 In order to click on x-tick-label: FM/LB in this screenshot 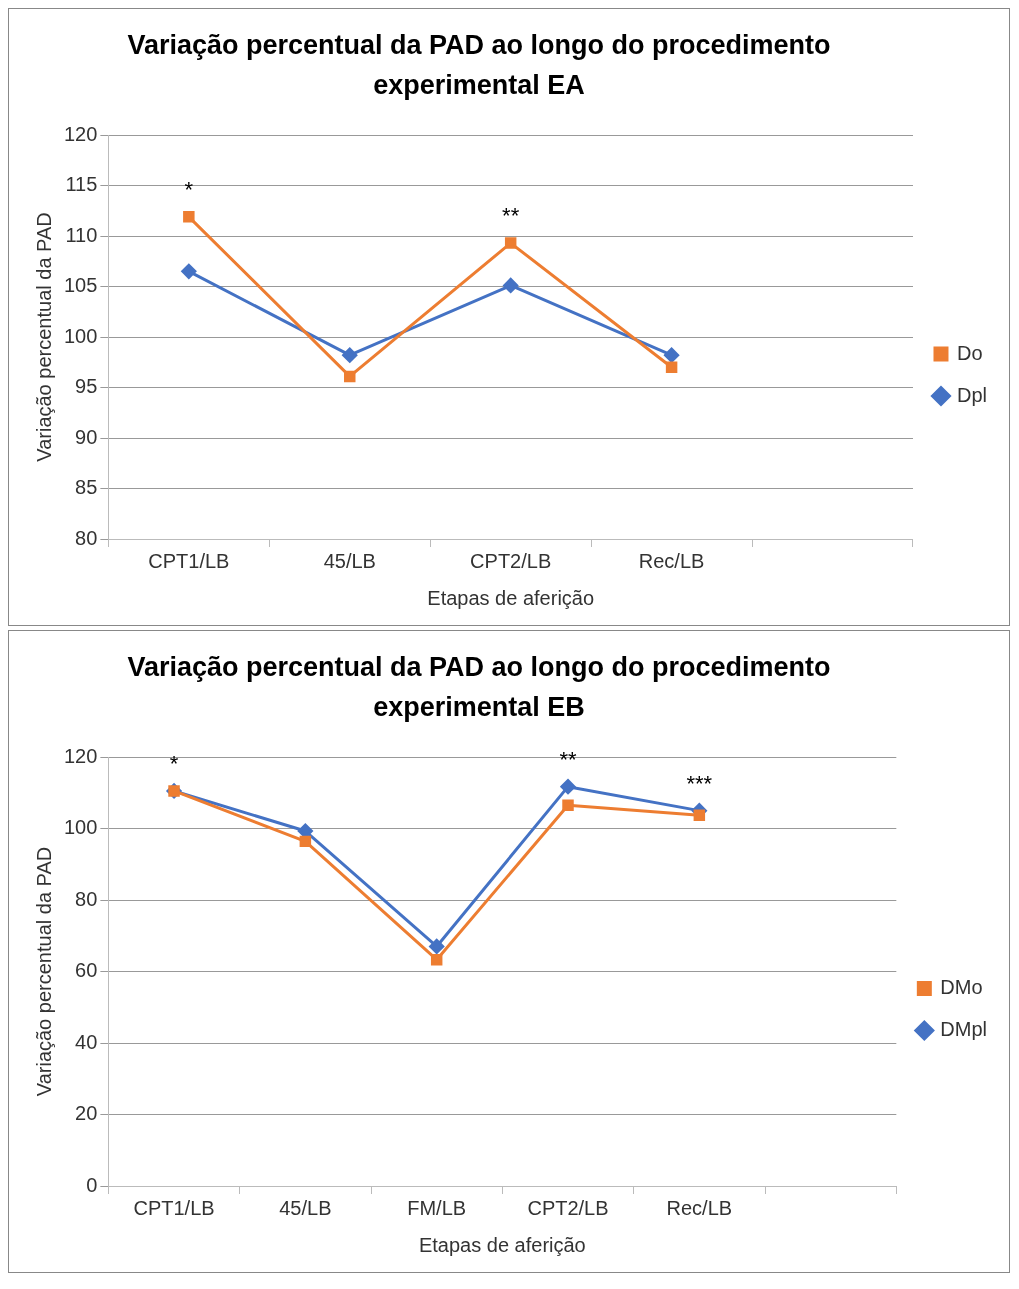, I will do `click(437, 1207)`.